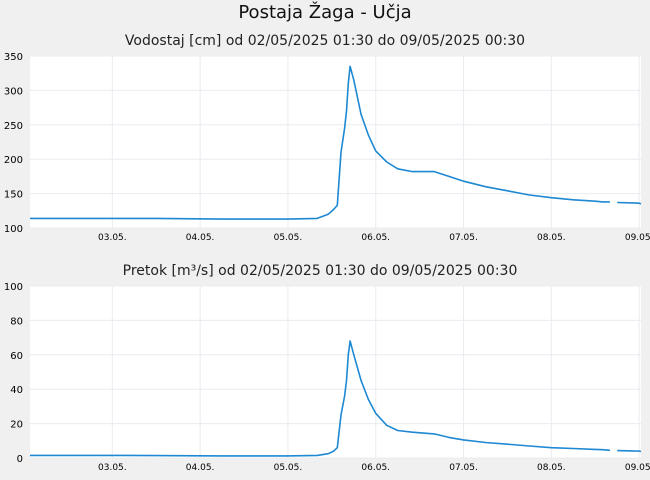 The image size is (650, 480). What do you see at coordinates (200, 468) in the screenshot?
I see `chart-2-x-tick-label: 04.05.` at bounding box center [200, 468].